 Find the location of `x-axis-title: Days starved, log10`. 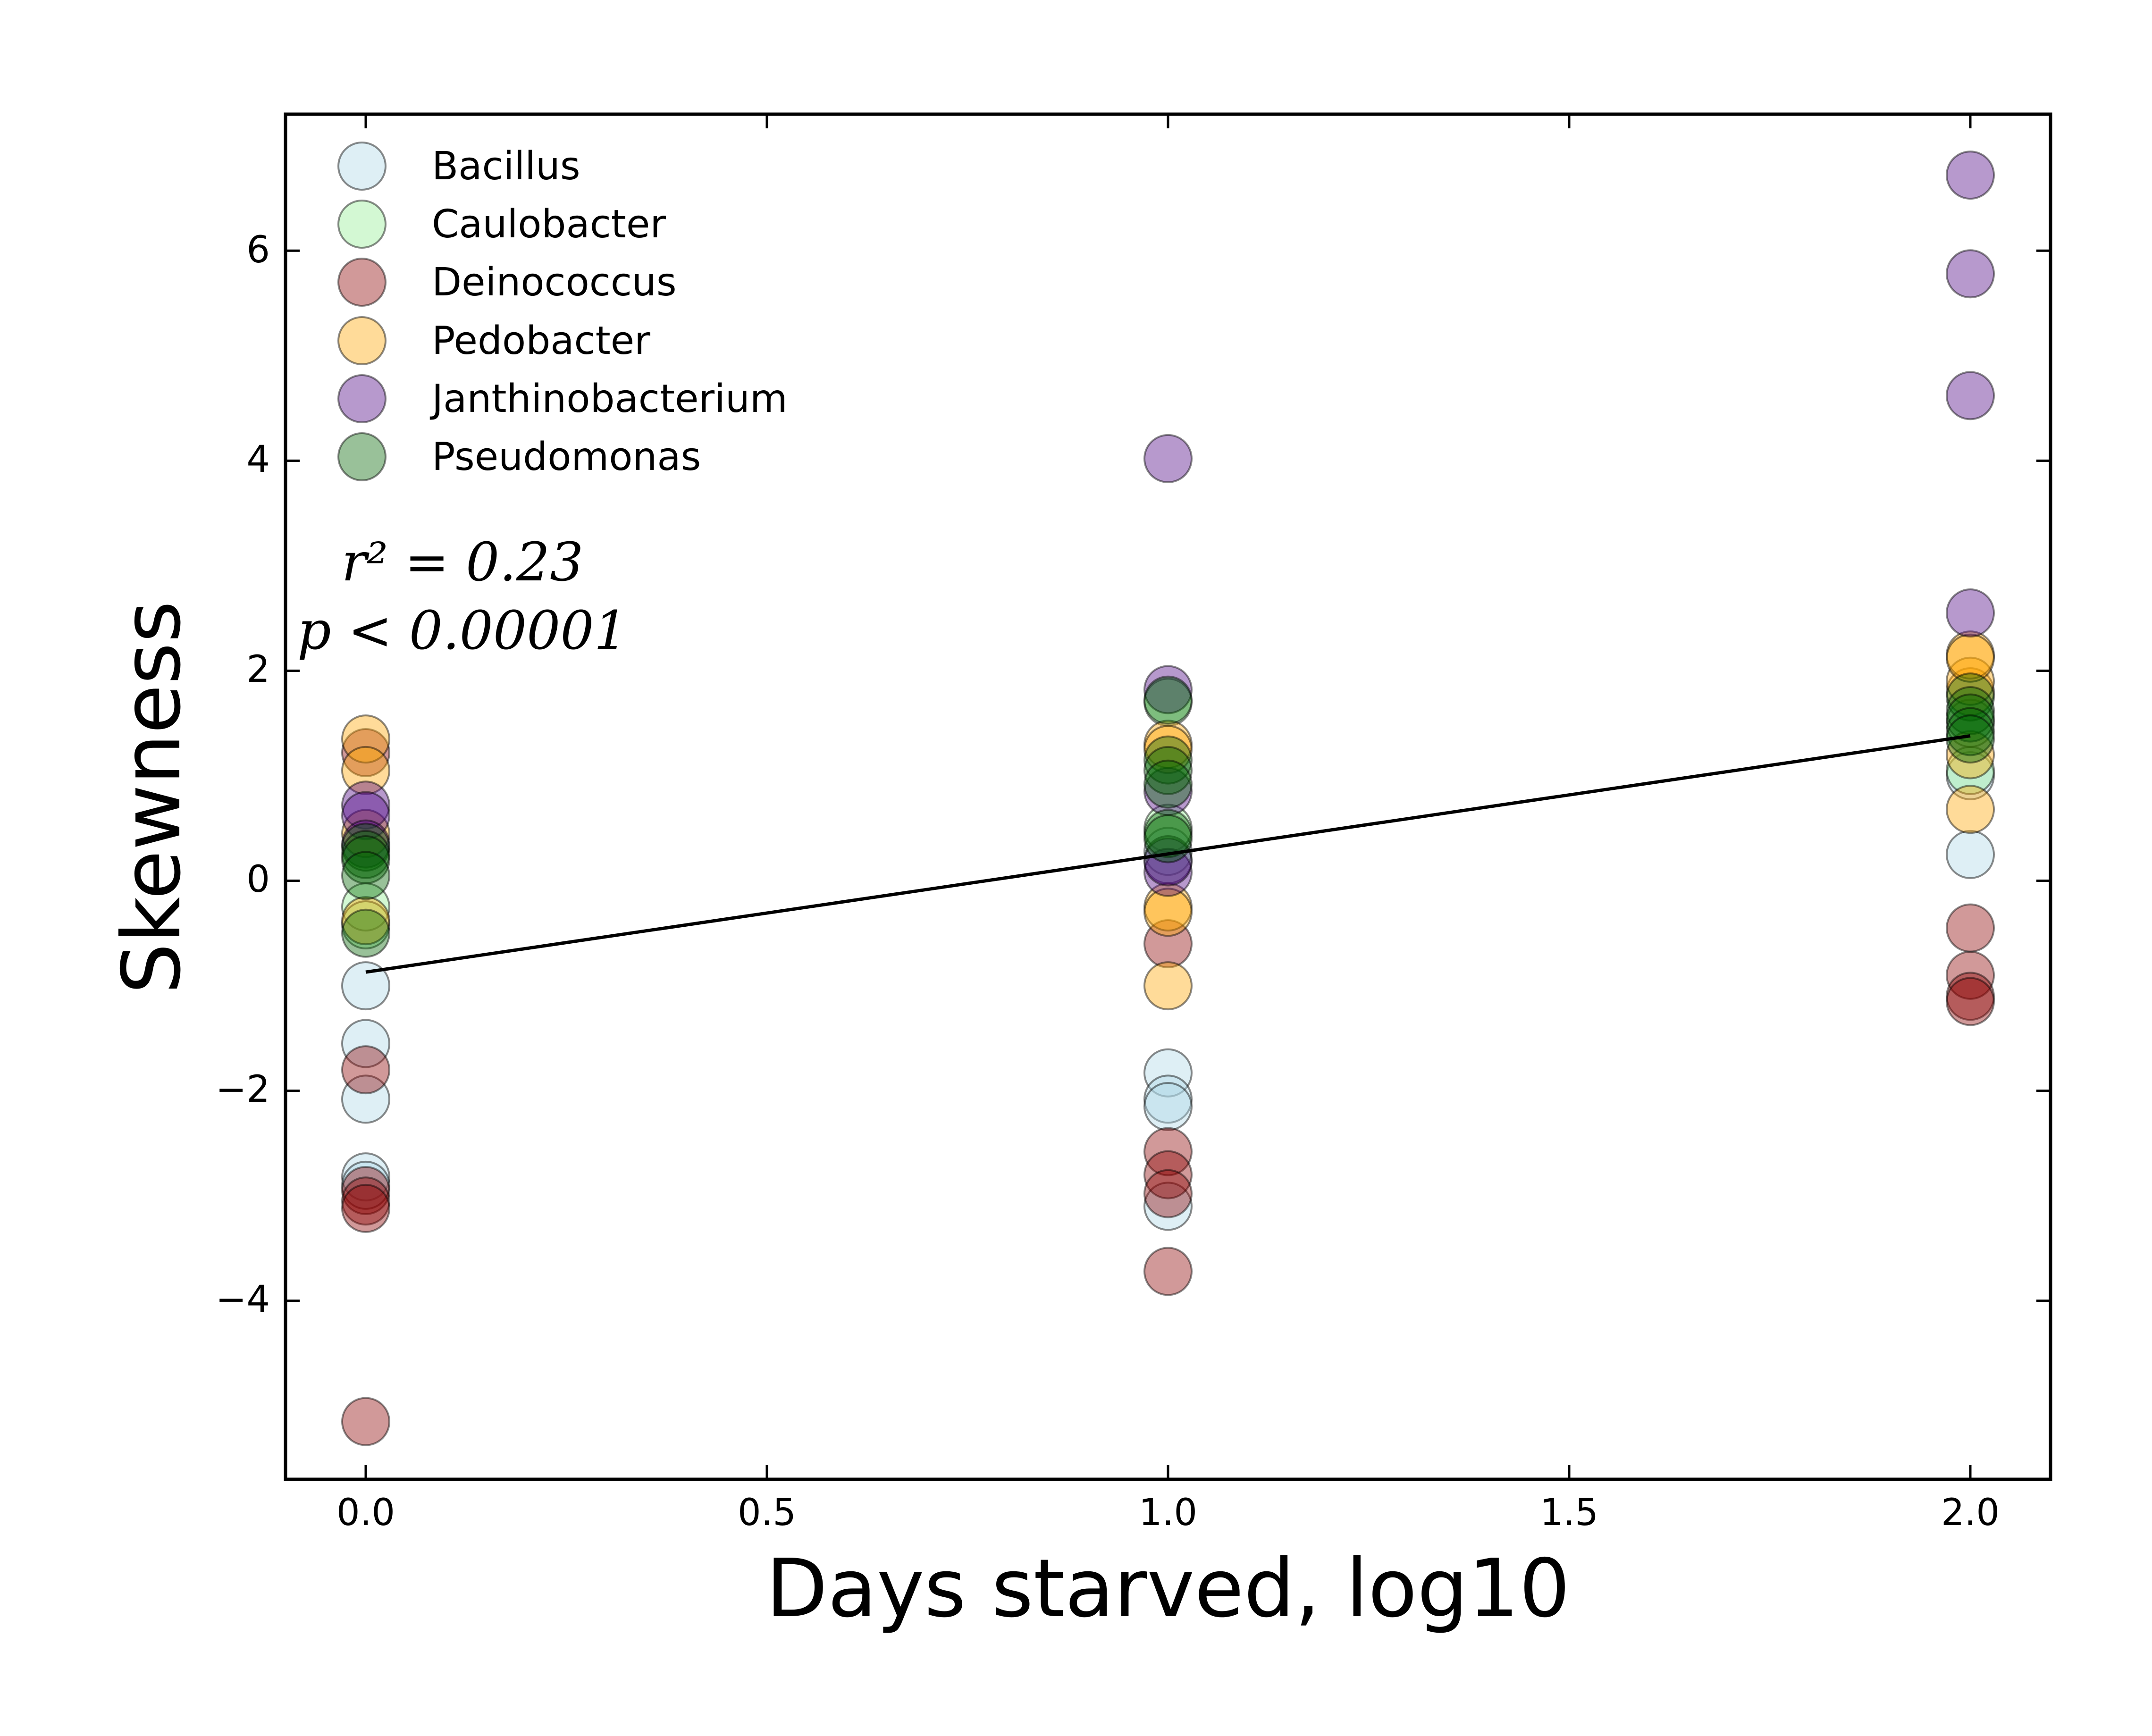

x-axis-title: Days starved, log10 is located at coordinates (1168, 1589).